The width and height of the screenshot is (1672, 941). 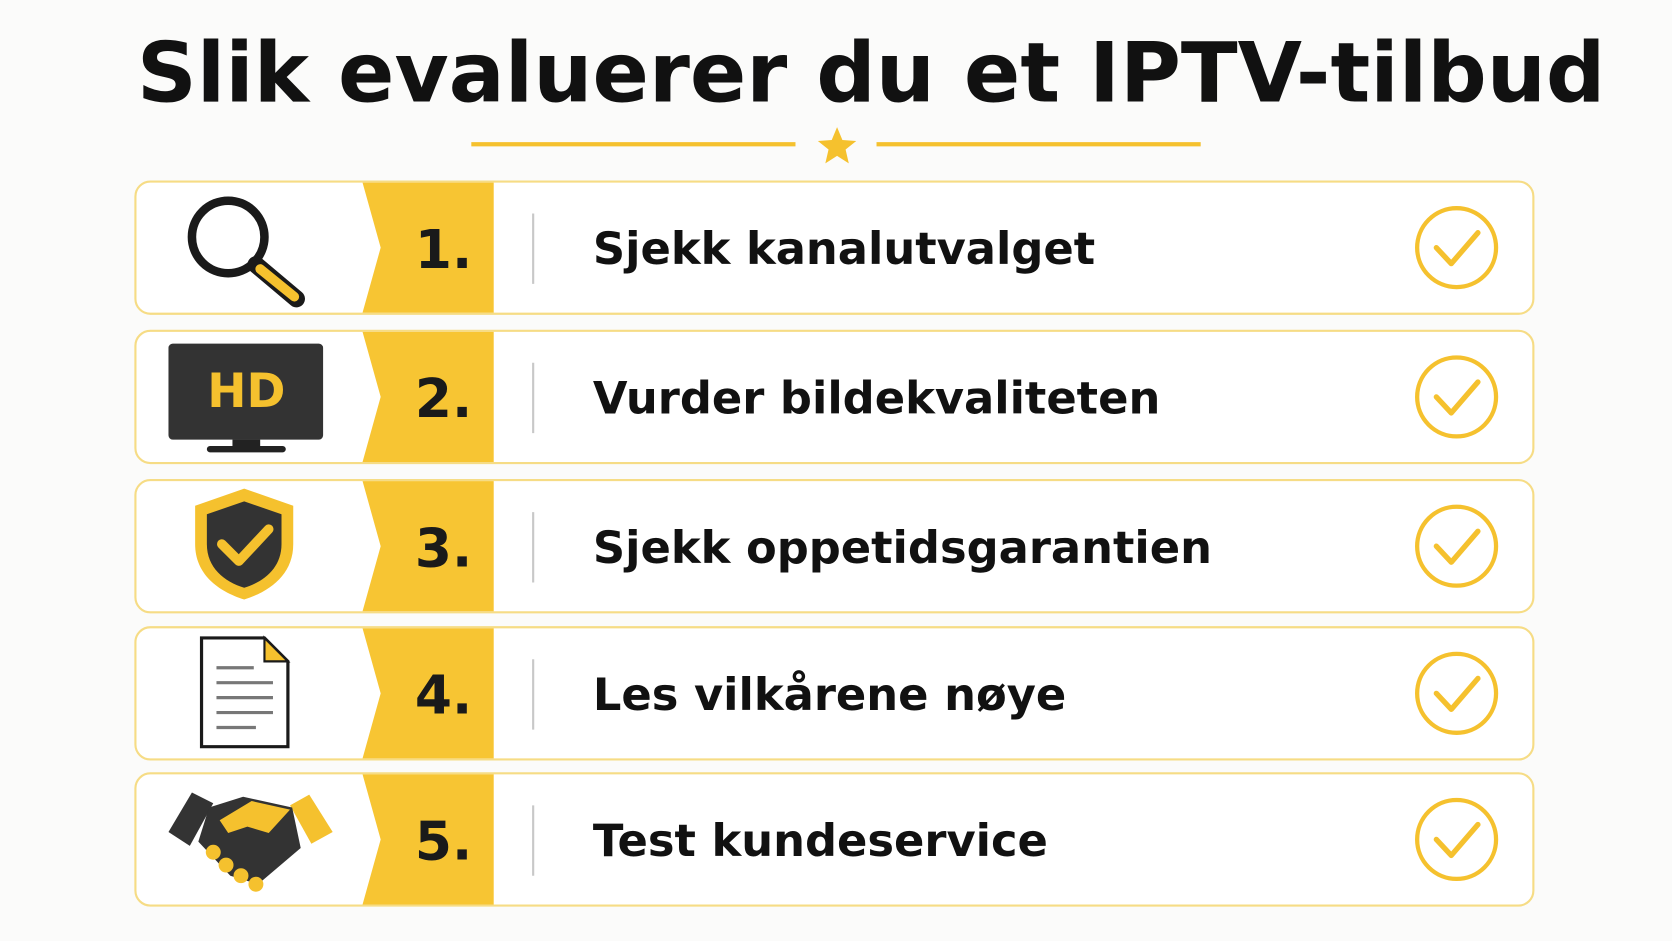 What do you see at coordinates (829, 694) in the screenshot?
I see `item-label: Les vilkårene nøye` at bounding box center [829, 694].